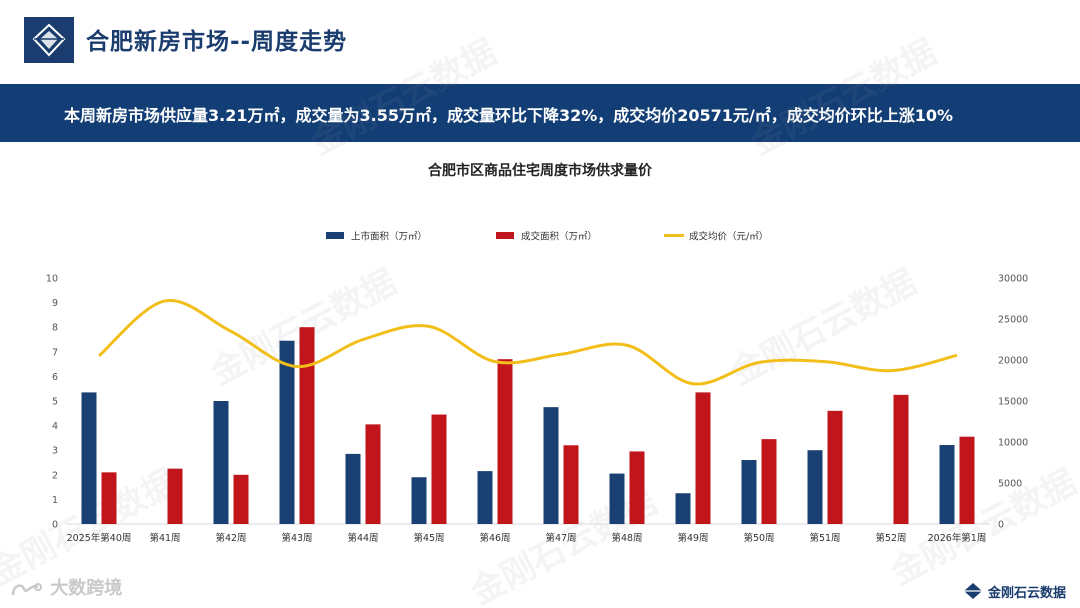  Describe the element at coordinates (230, 538) in the screenshot. I see `x-tick-label: 第42周` at that location.